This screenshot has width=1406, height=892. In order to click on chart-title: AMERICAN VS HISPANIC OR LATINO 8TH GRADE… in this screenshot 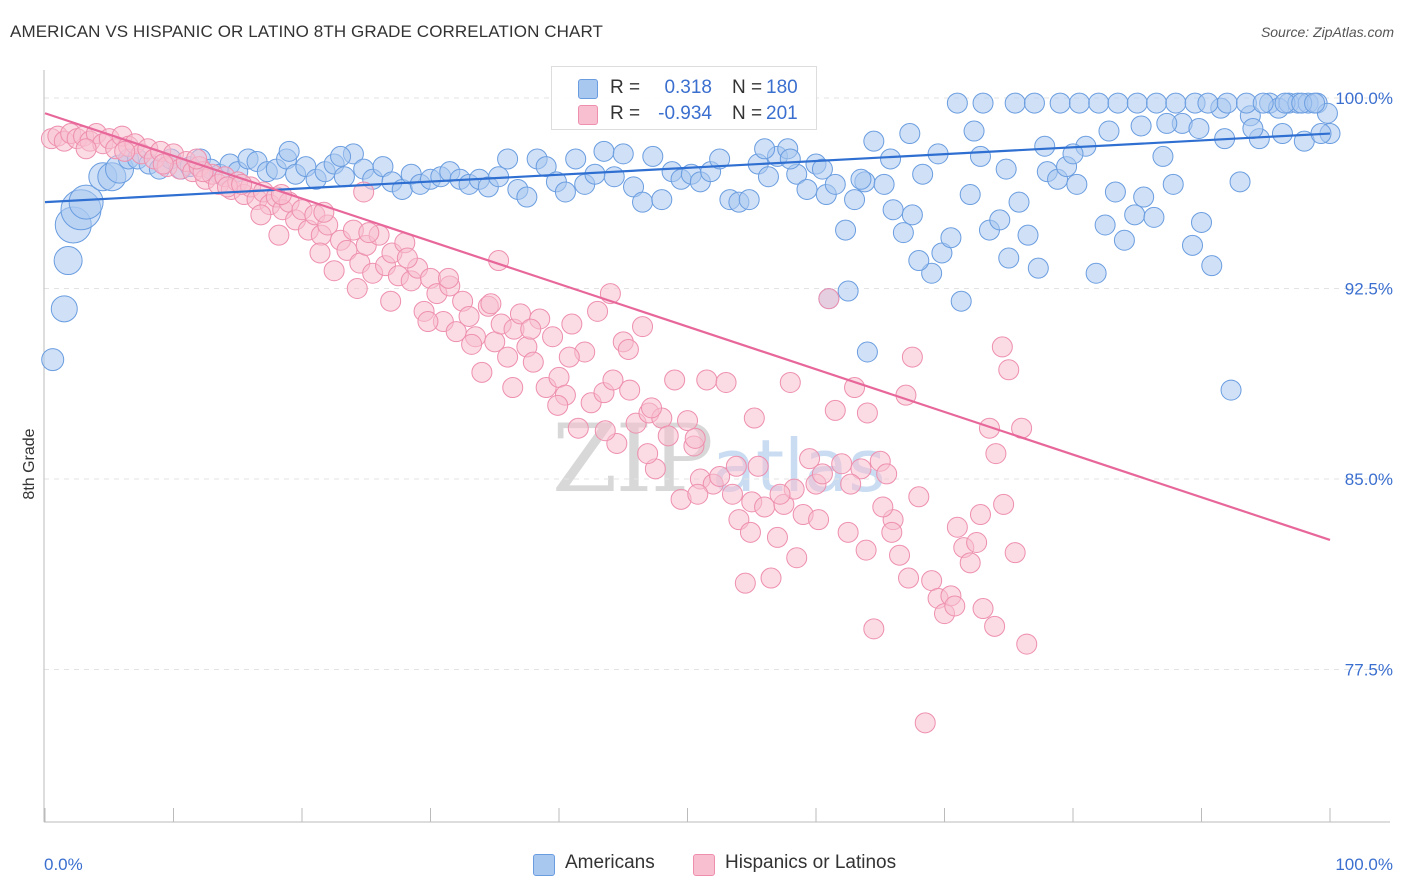, I will do `click(307, 31)`.